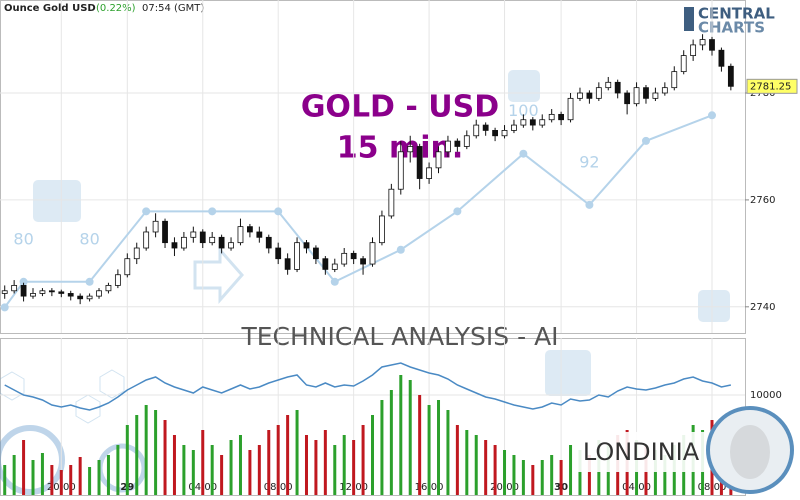 The width and height of the screenshot is (800, 500). What do you see at coordinates (641, 452) in the screenshot?
I see `signature: LONDINIA` at bounding box center [641, 452].